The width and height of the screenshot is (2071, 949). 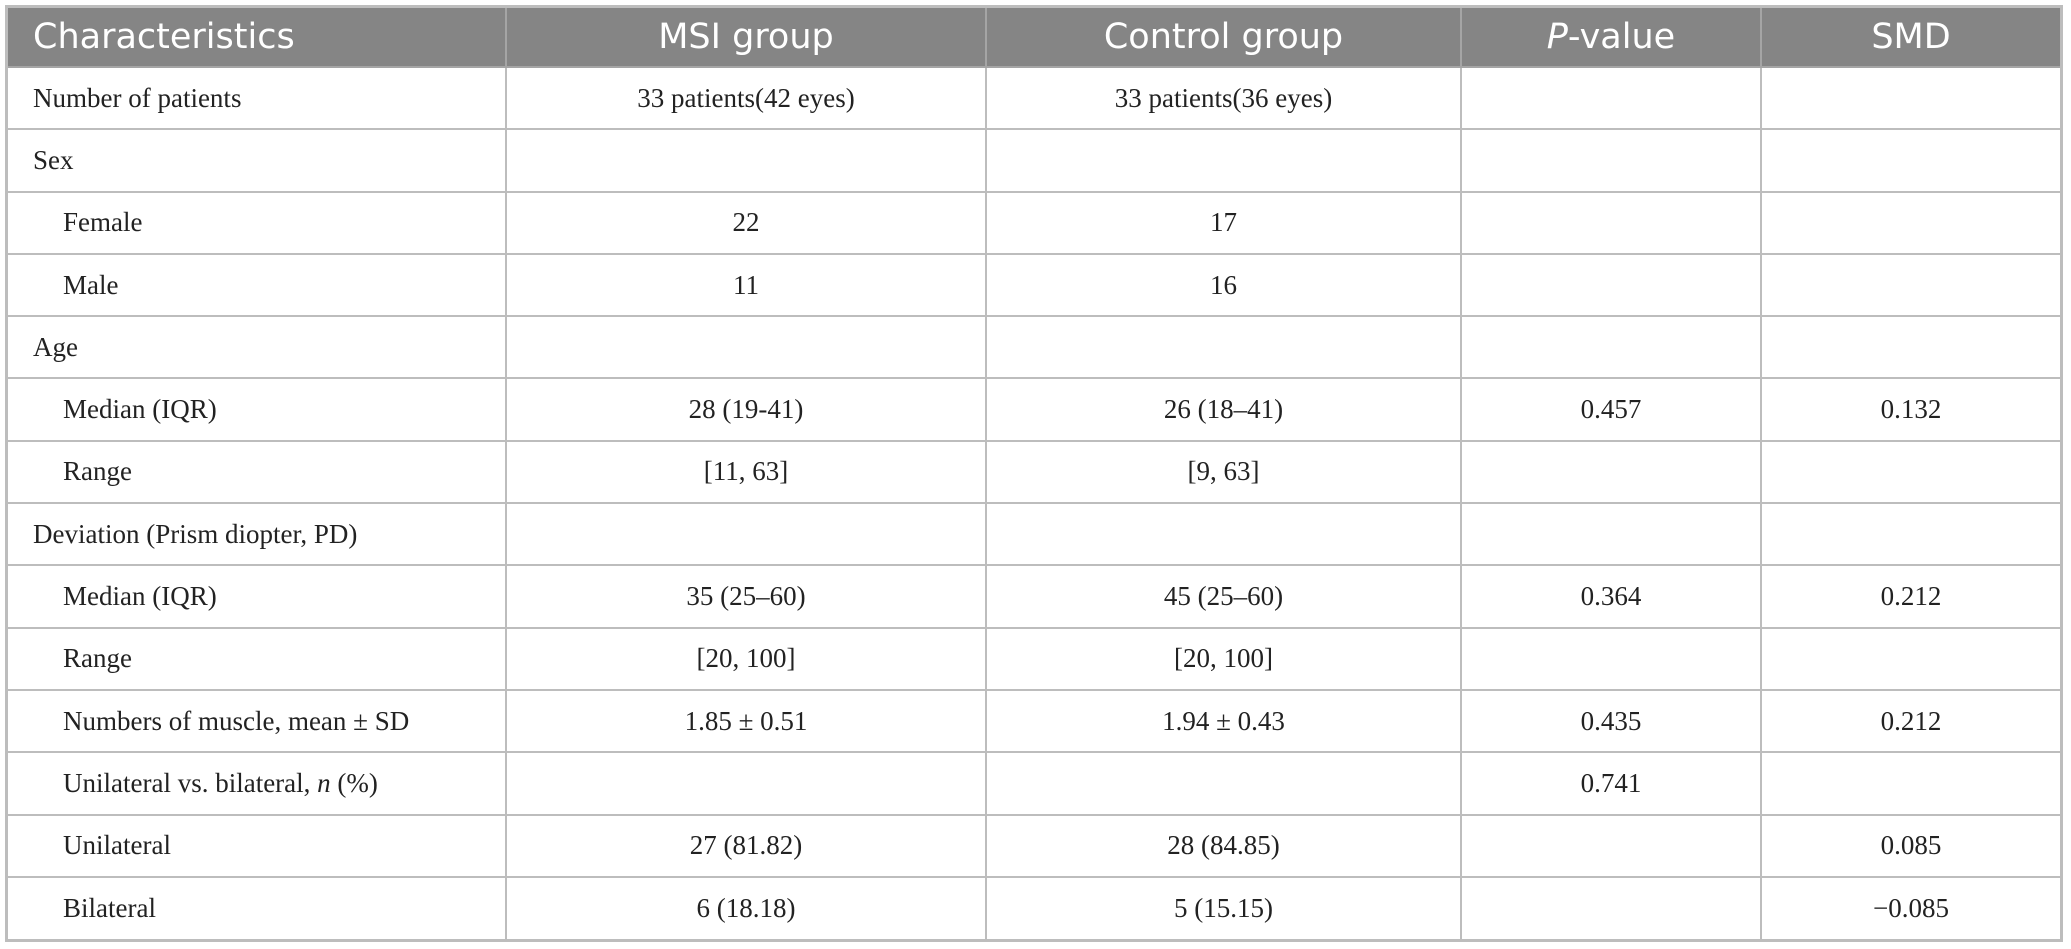 What do you see at coordinates (745, 409) in the screenshot?
I see `msi-value: 28 (19-41)` at bounding box center [745, 409].